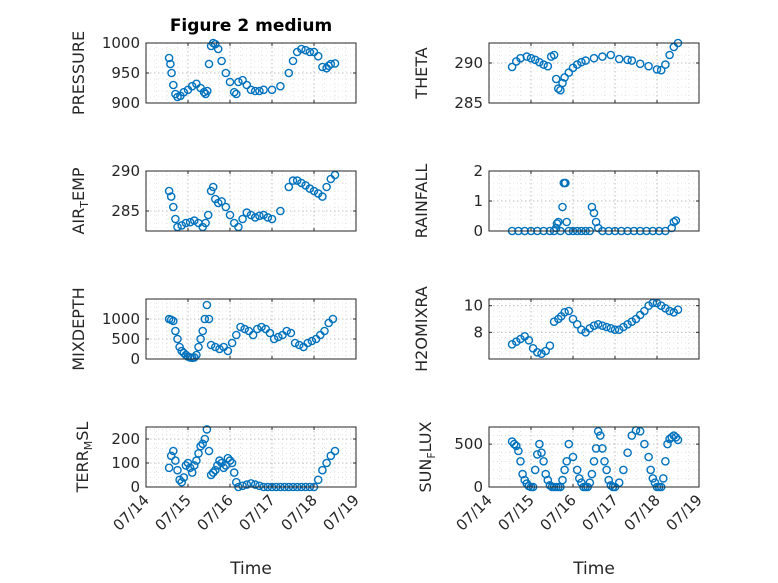 Image resolution: width=778 pixels, height=583 pixels. I want to click on axes-background, so click(251, 201).